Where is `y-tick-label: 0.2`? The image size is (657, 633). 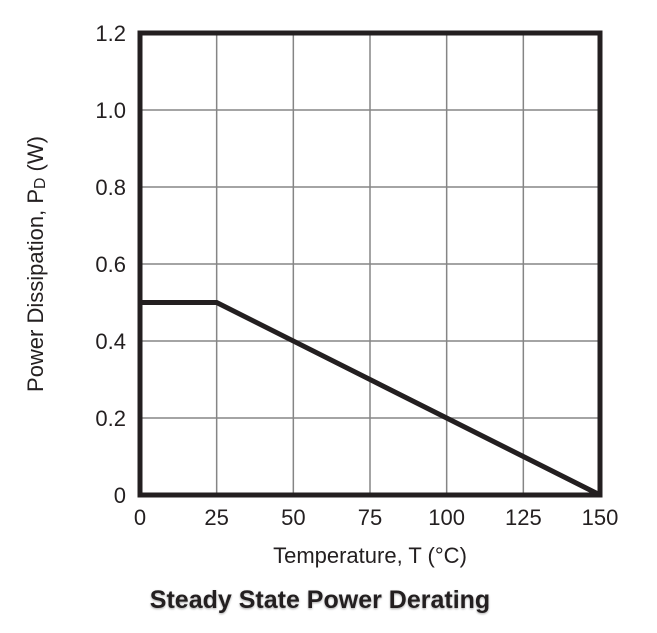 y-tick-label: 0.2 is located at coordinates (110, 418).